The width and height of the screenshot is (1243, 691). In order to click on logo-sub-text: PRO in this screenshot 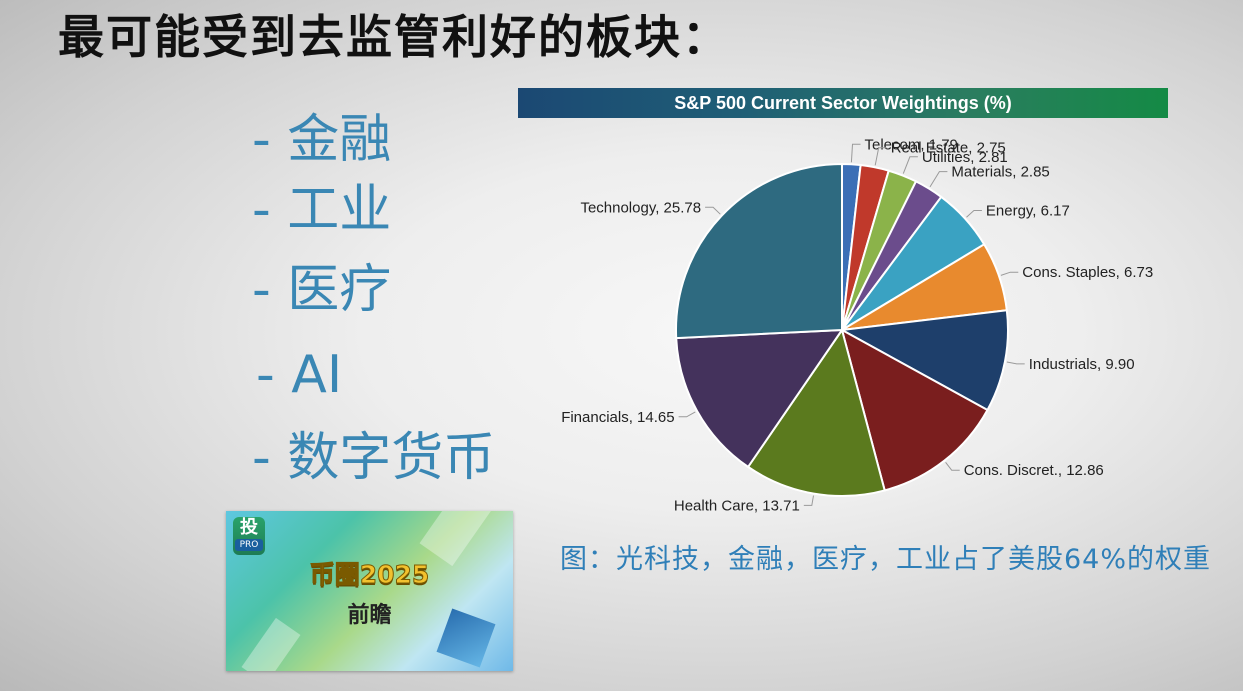, I will do `click(249, 545)`.